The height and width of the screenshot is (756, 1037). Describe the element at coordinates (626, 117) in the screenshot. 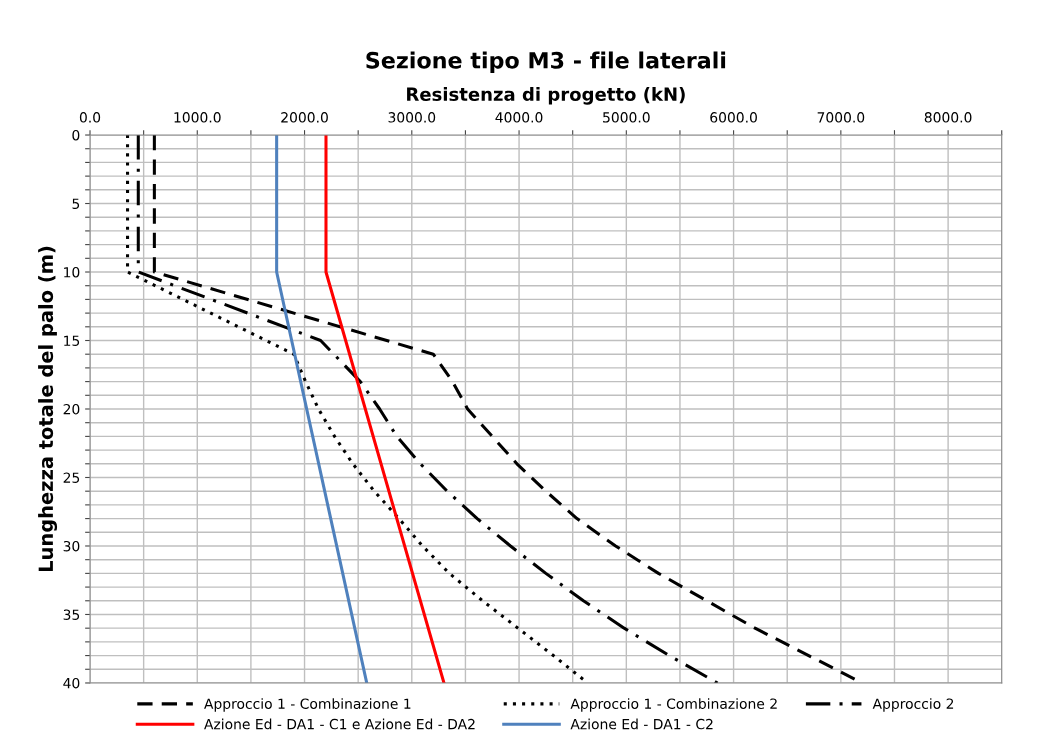

I see `x-tick-label: 5000.0` at that location.